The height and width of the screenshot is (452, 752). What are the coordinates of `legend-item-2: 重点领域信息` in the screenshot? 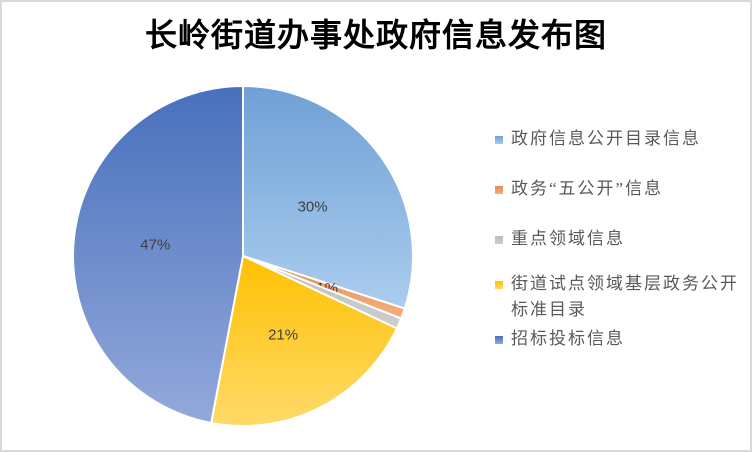 It's located at (620, 239).